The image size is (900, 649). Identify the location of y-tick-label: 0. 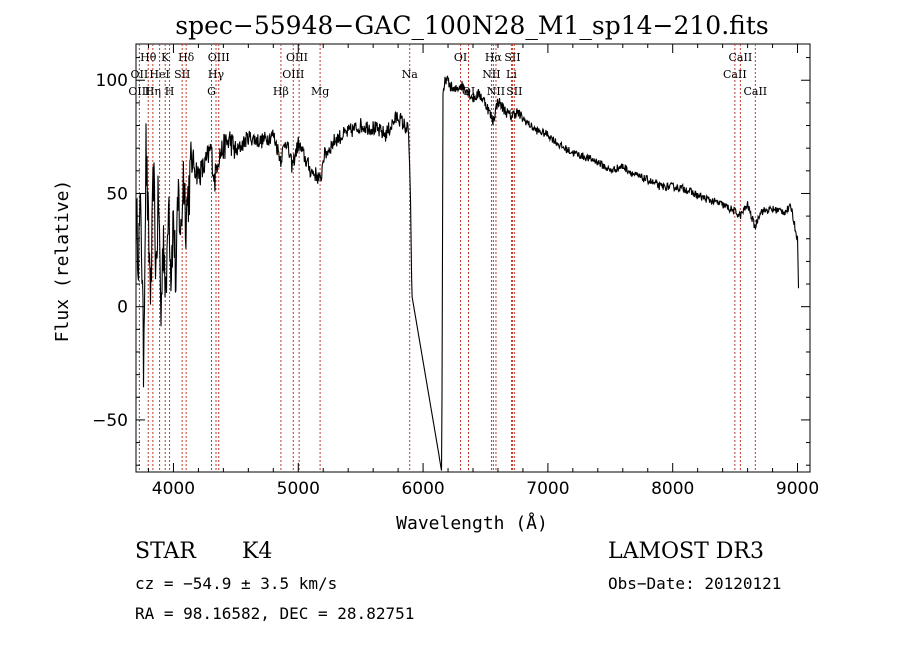
(122, 308).